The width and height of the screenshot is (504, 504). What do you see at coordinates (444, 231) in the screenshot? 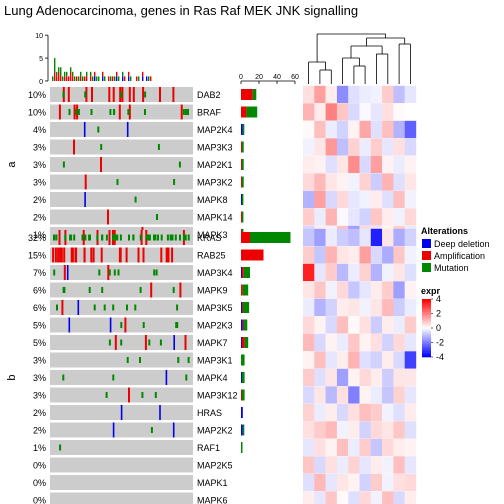
I see `alterations-legend-title: Alterations` at bounding box center [444, 231].